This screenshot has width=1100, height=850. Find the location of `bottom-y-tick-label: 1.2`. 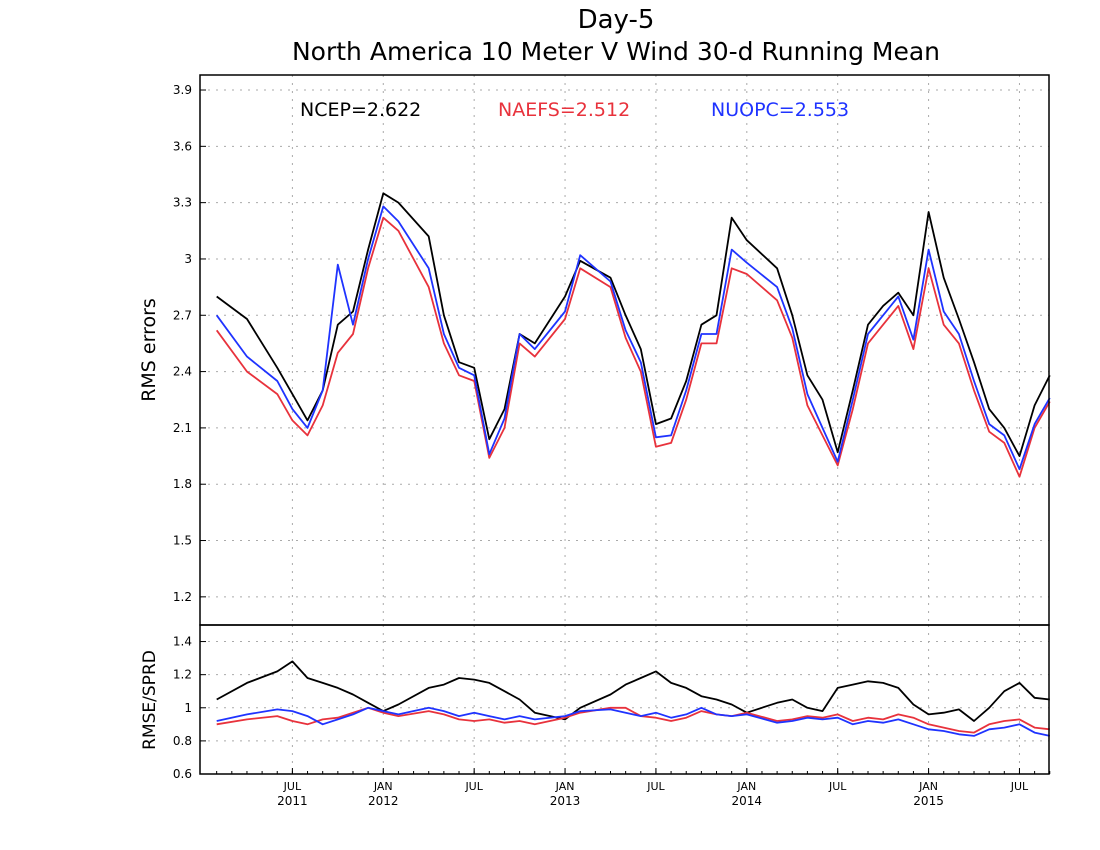

bottom-y-tick-label: 1.2 is located at coordinates (182, 675).